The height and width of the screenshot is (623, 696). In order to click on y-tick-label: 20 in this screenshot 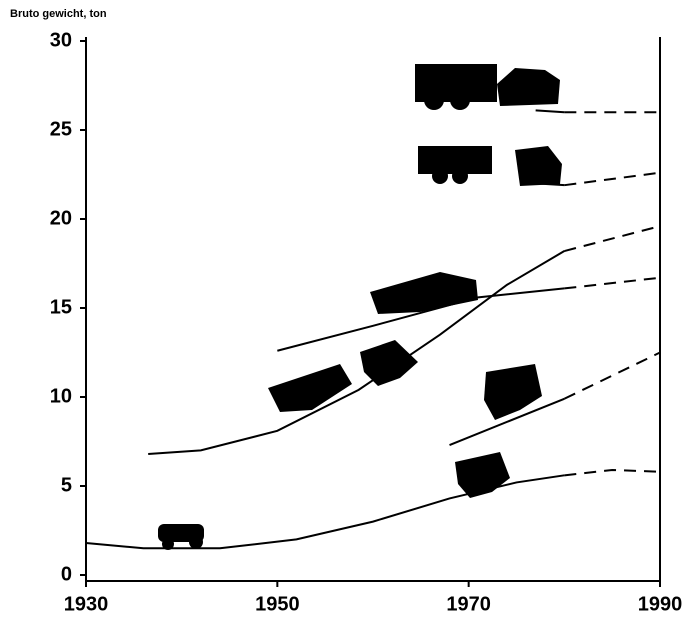, I will do `click(61, 218)`.